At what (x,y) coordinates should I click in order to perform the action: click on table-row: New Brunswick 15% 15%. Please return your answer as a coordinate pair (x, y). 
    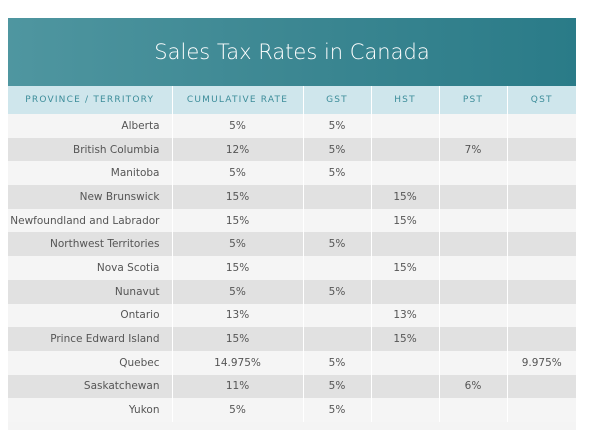
    Looking at the image, I should click on (292, 197).